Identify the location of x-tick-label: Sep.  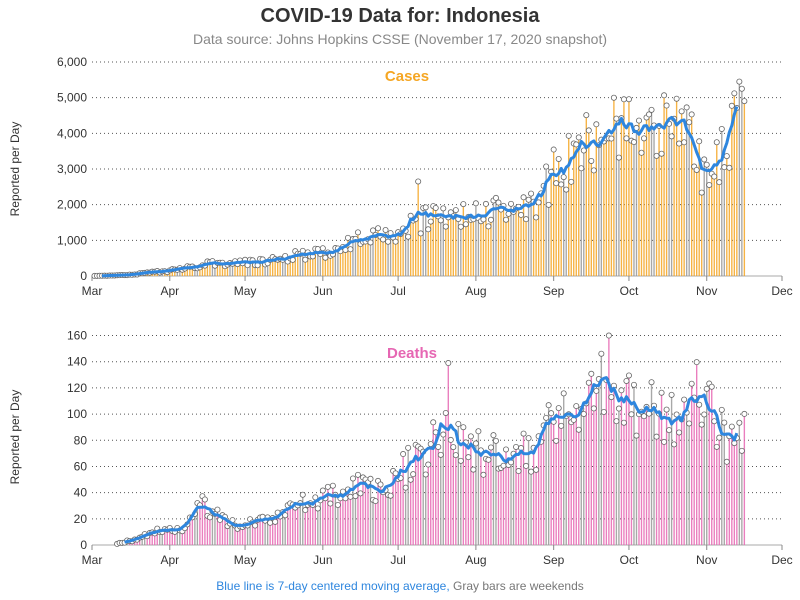
(554, 560).